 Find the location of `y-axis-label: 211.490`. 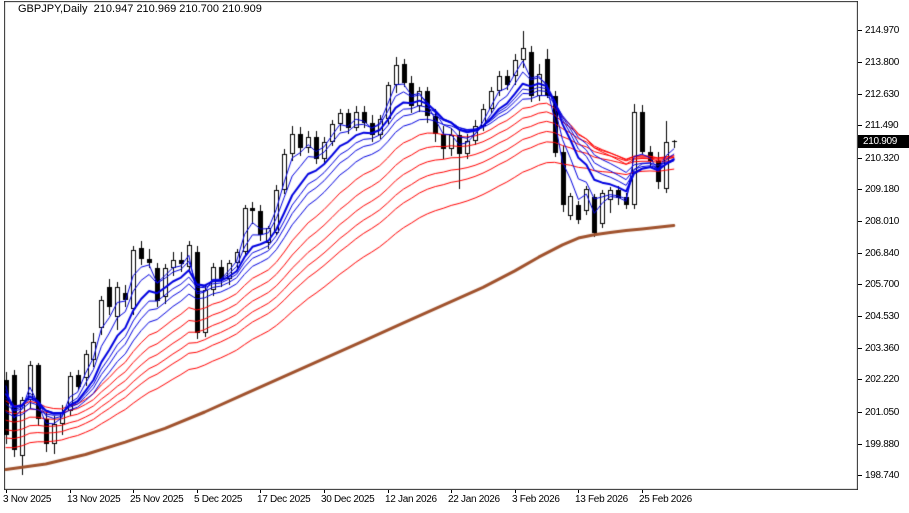

y-axis-label: 211.490 is located at coordinates (878, 125).